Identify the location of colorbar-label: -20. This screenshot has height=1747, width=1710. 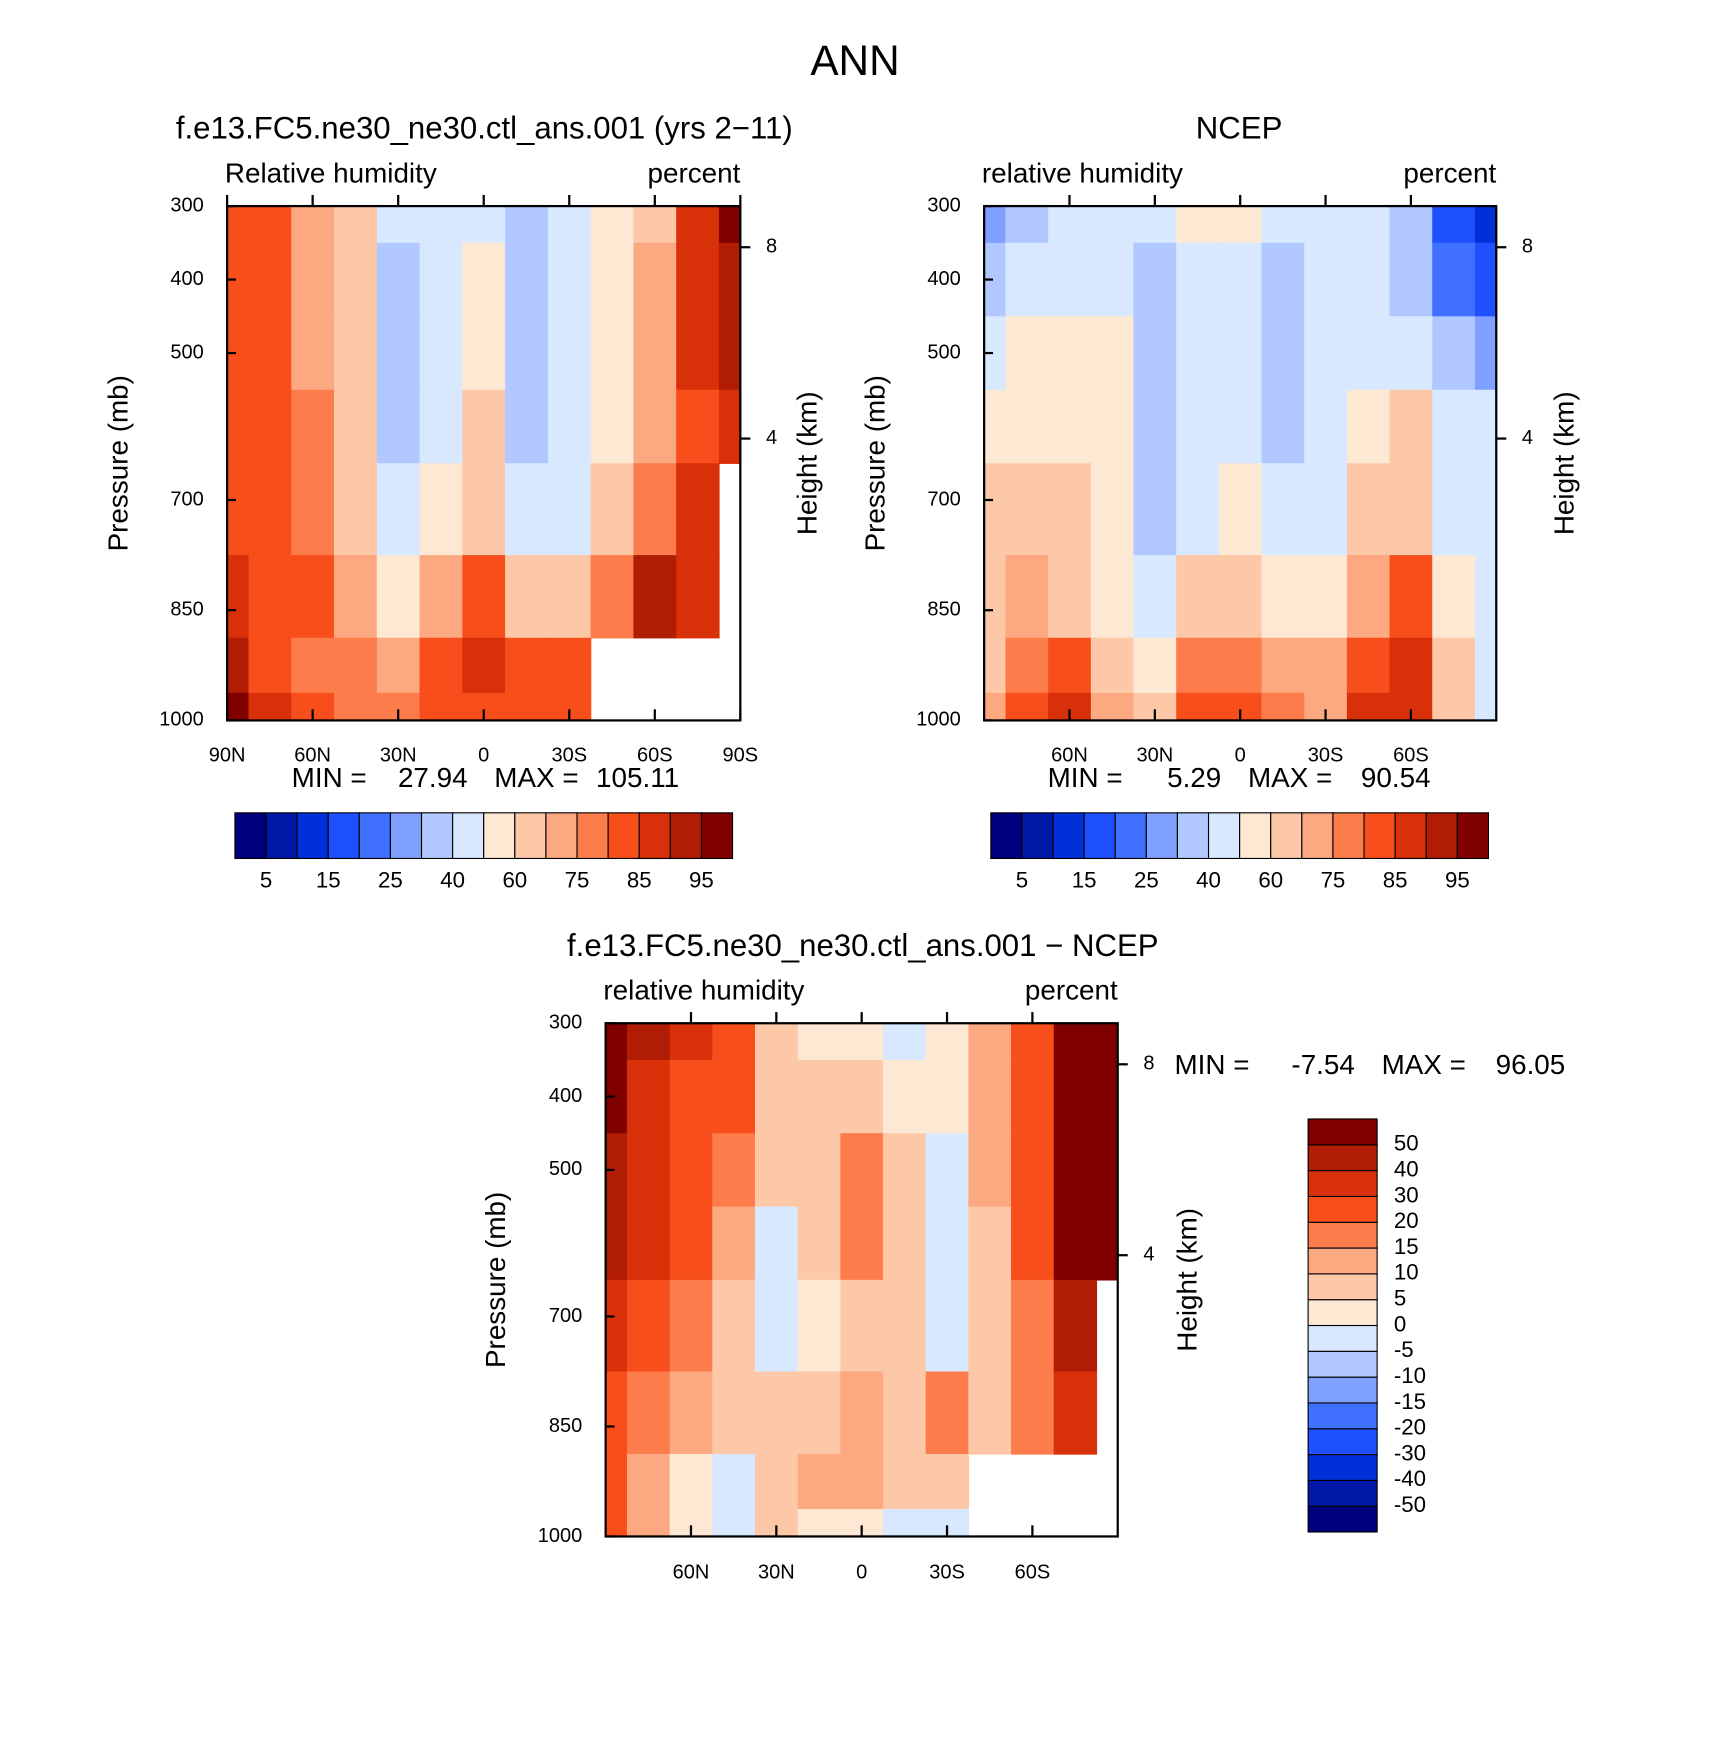
(1410, 1427).